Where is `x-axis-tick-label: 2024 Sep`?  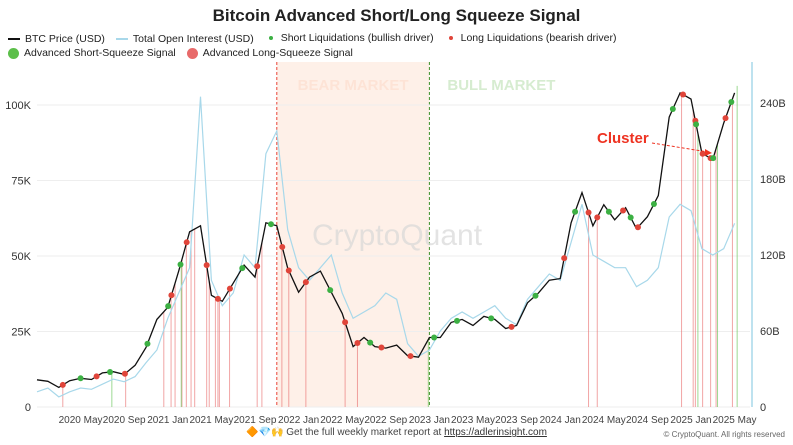
x-axis-tick-label: 2024 Sep is located at coordinates (647, 420).